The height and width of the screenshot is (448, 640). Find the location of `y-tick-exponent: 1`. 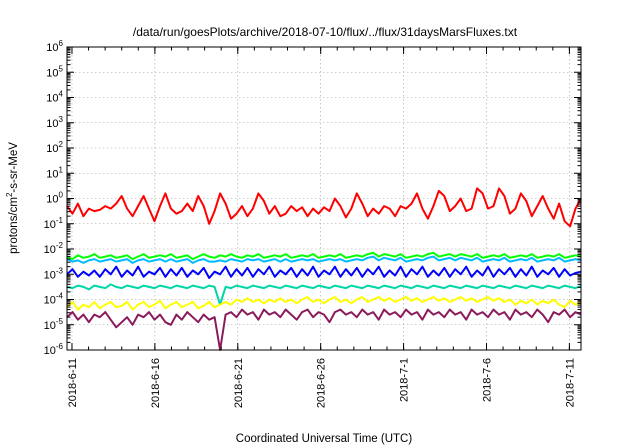

y-tick-exponent: 1 is located at coordinates (61, 169).